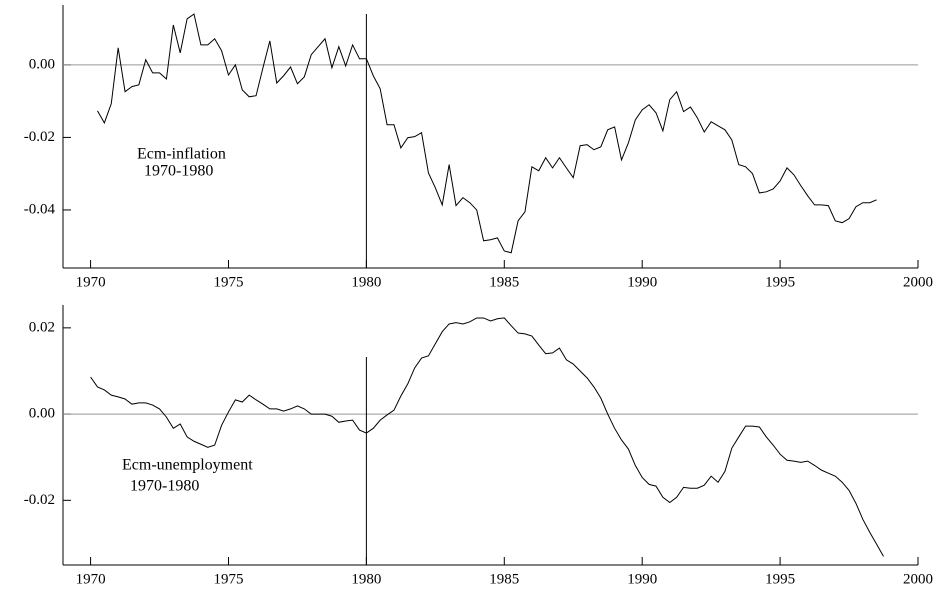 The width and height of the screenshot is (946, 601). What do you see at coordinates (187, 465) in the screenshot?
I see `annotation: Ecm-unemployment` at bounding box center [187, 465].